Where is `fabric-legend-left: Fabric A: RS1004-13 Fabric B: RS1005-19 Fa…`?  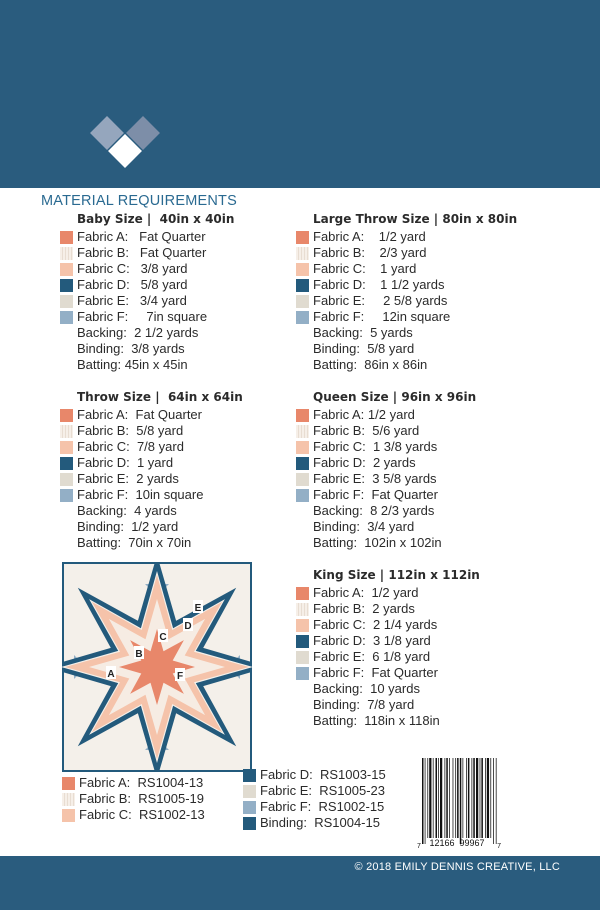 fabric-legend-left: Fabric A: RS1004-13 Fabric B: RS1005-19 Fa… is located at coordinates (133, 799).